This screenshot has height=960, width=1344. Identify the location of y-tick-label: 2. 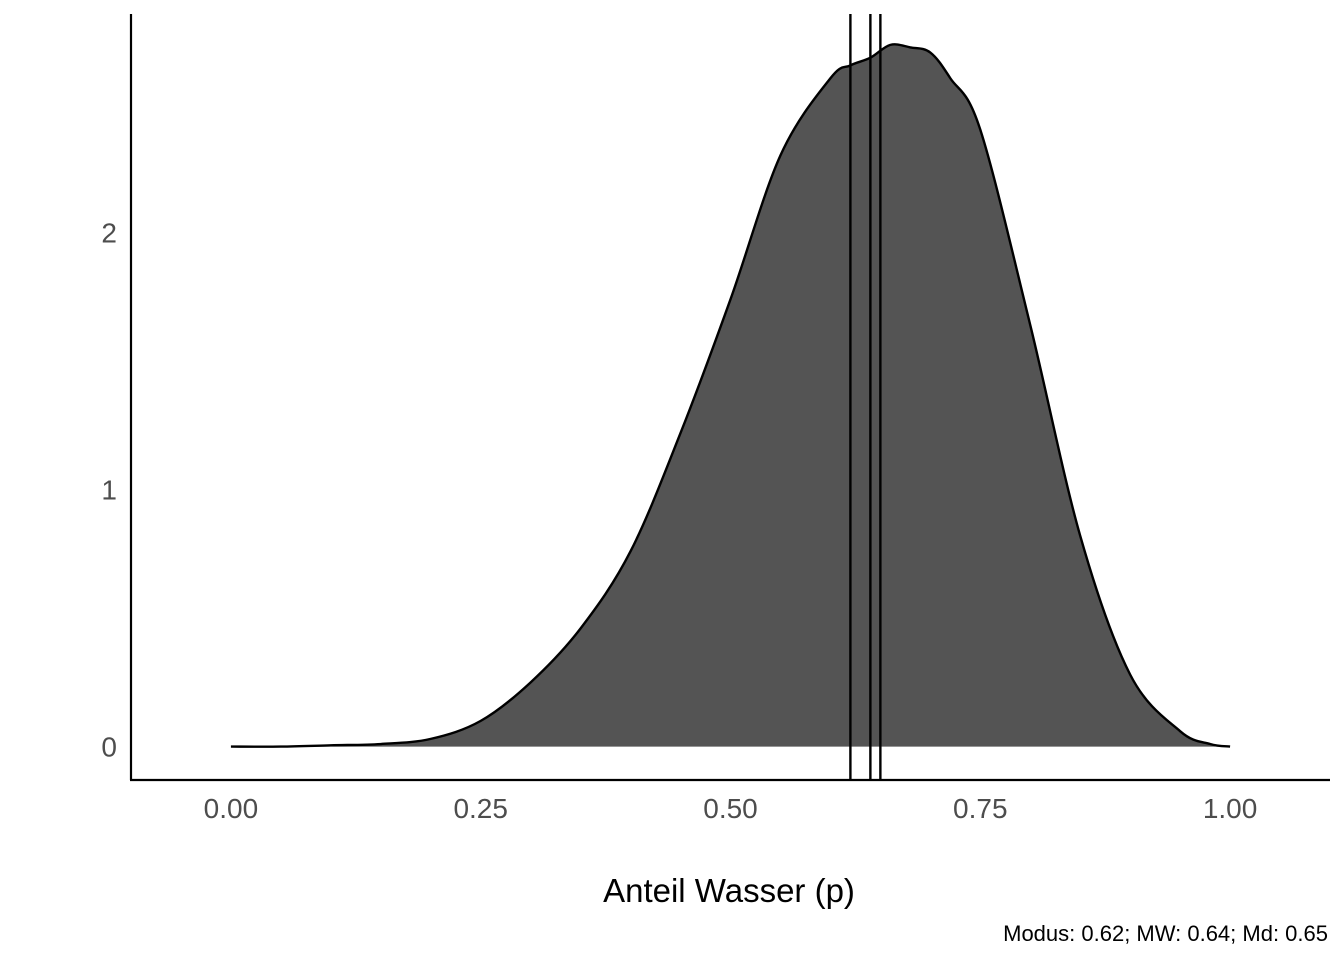
(109, 232).